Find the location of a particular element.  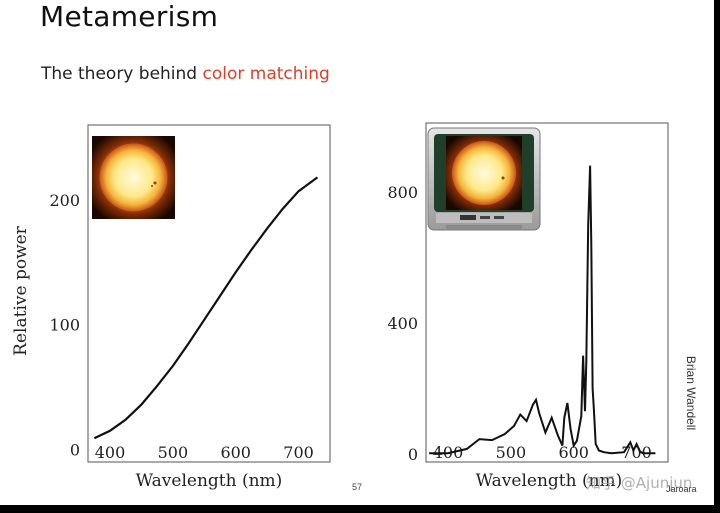

subtitle-prefix: The theory behind is located at coordinates (122, 74).